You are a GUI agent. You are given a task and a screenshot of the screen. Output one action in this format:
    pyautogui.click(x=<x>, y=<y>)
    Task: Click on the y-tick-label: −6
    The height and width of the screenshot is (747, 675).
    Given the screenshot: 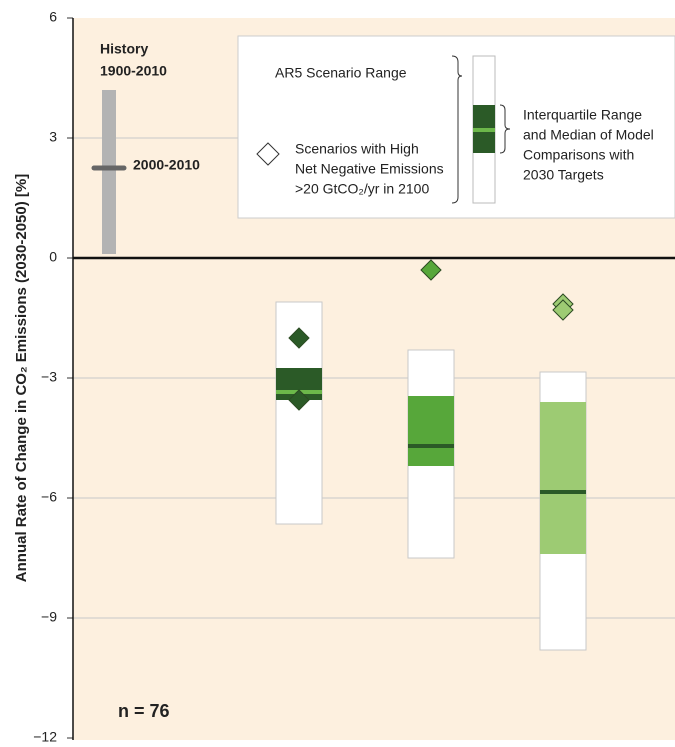 What is the action you would take?
    pyautogui.click(x=49, y=497)
    